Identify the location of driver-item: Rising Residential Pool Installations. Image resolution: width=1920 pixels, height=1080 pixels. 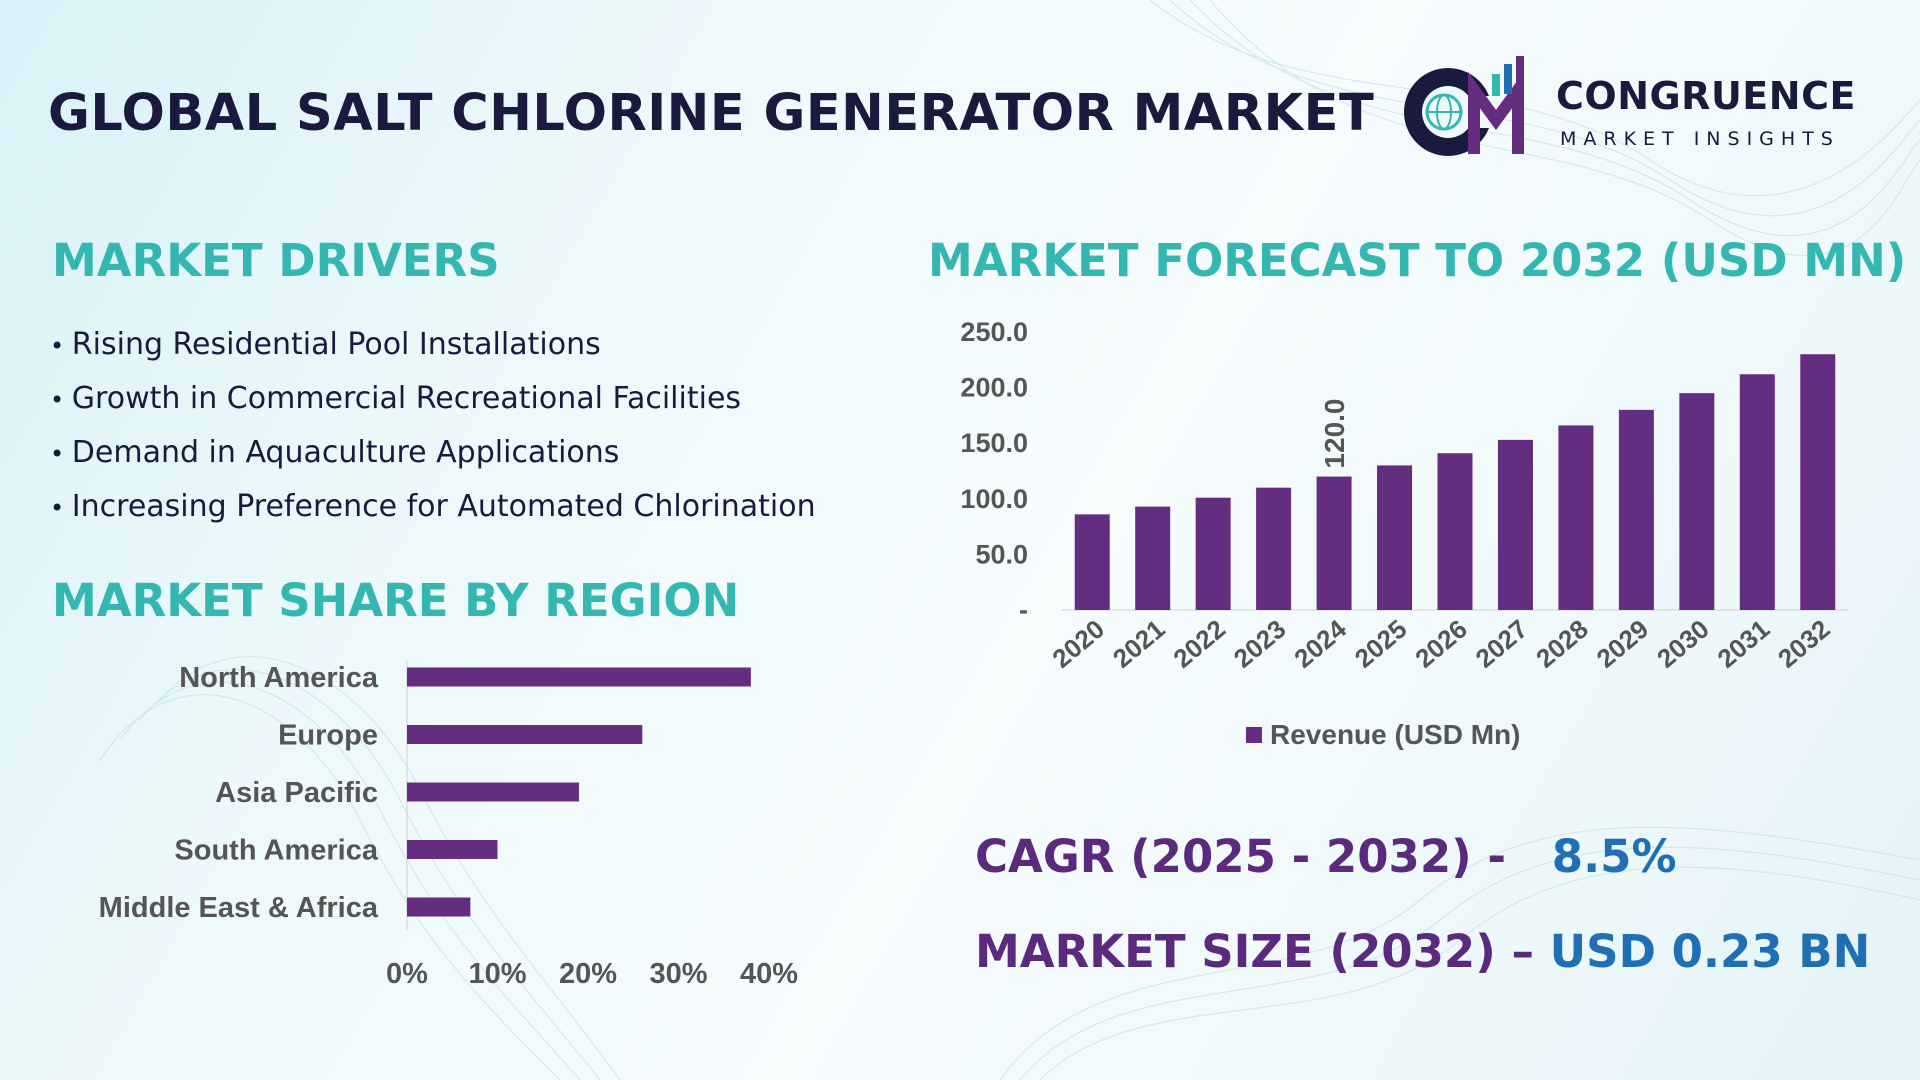
(433, 349).